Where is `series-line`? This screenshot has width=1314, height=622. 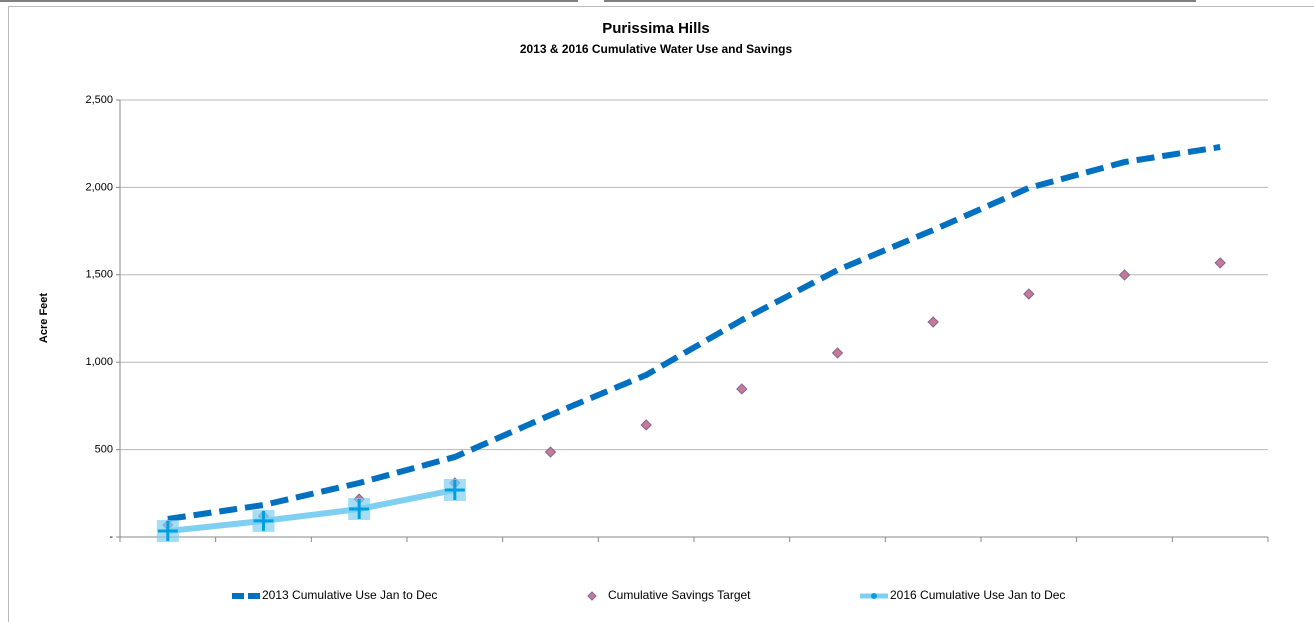 series-line is located at coordinates (311, 511).